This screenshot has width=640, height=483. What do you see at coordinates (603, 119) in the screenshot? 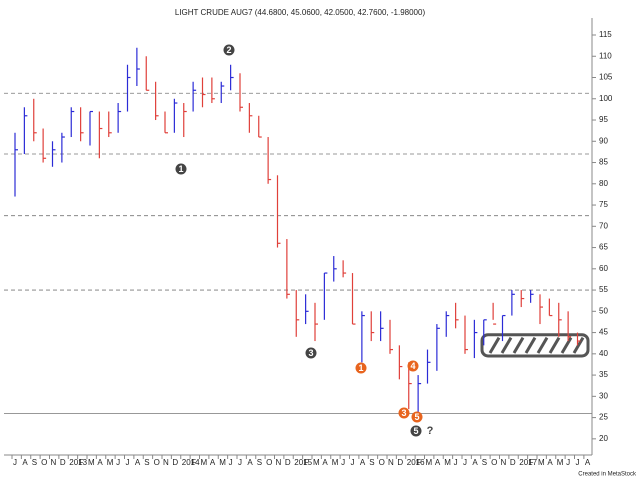
I see `y-tick-label: 95` at bounding box center [603, 119].